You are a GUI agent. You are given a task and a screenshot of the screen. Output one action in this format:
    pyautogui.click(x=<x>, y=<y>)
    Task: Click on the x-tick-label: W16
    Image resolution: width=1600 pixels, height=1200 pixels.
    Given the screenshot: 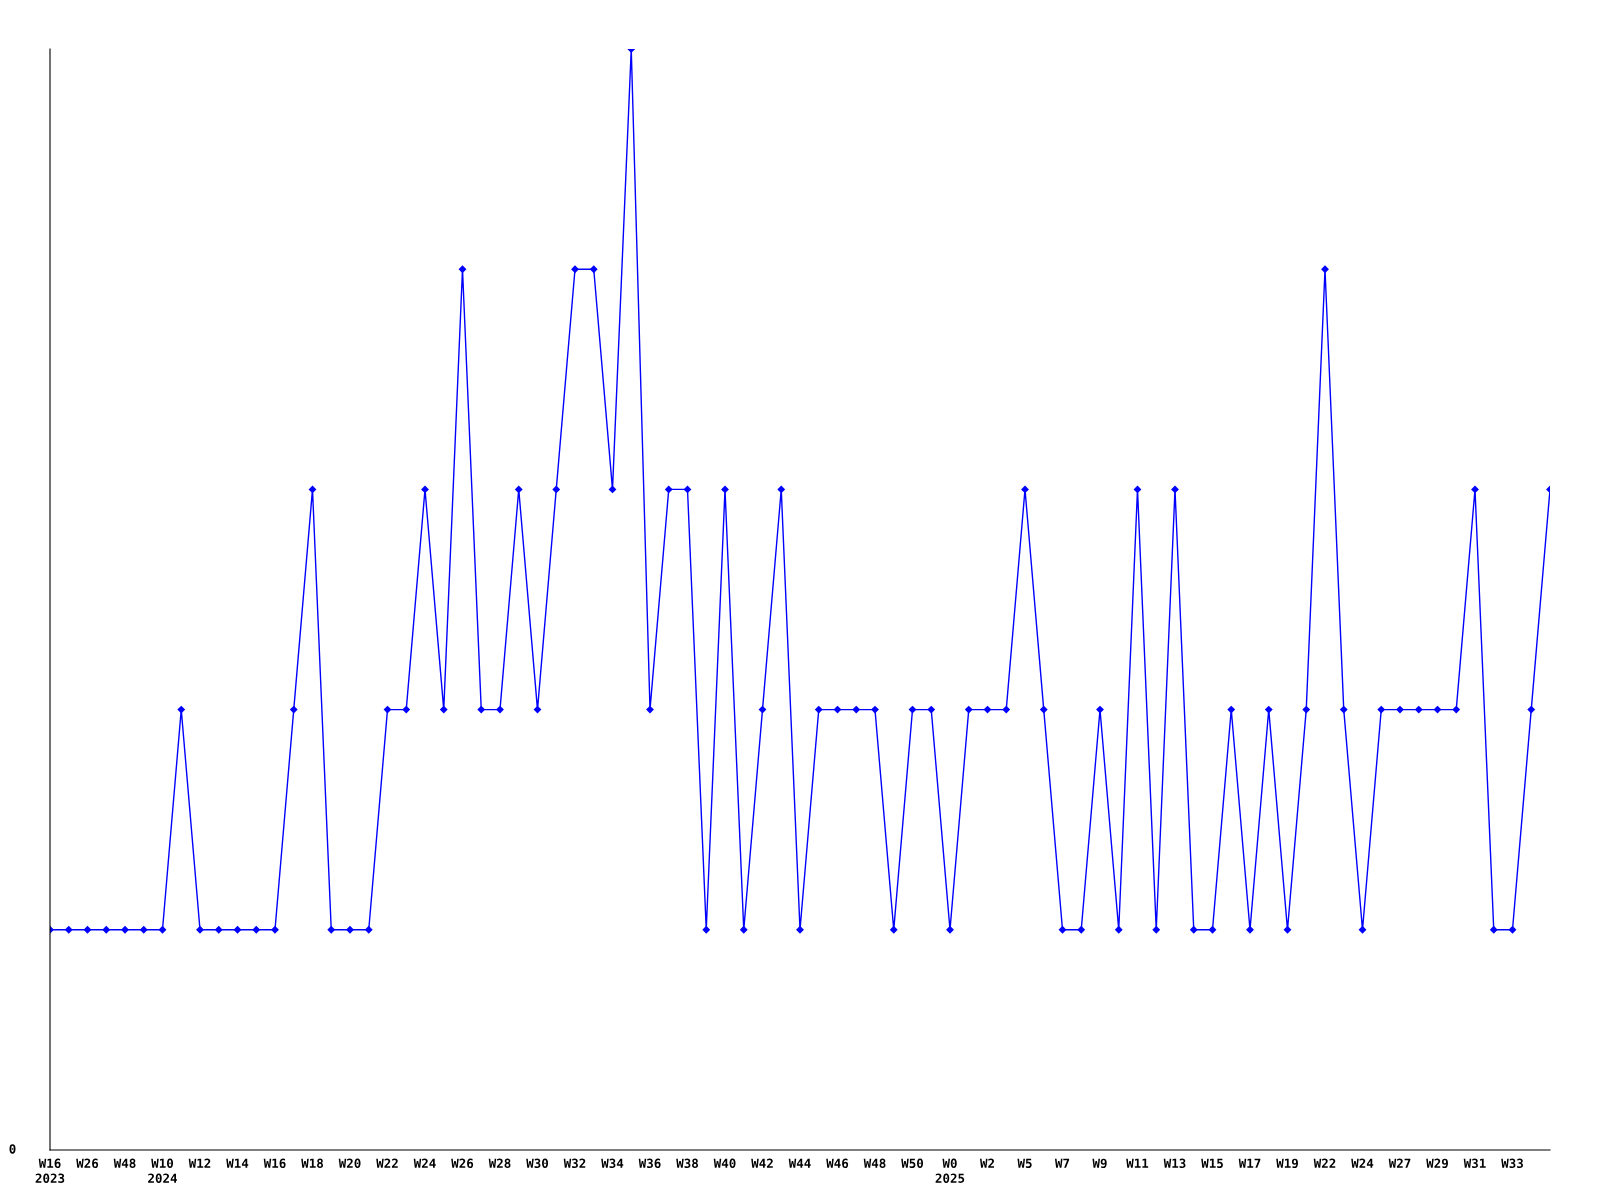 What is the action you would take?
    pyautogui.click(x=274, y=1163)
    